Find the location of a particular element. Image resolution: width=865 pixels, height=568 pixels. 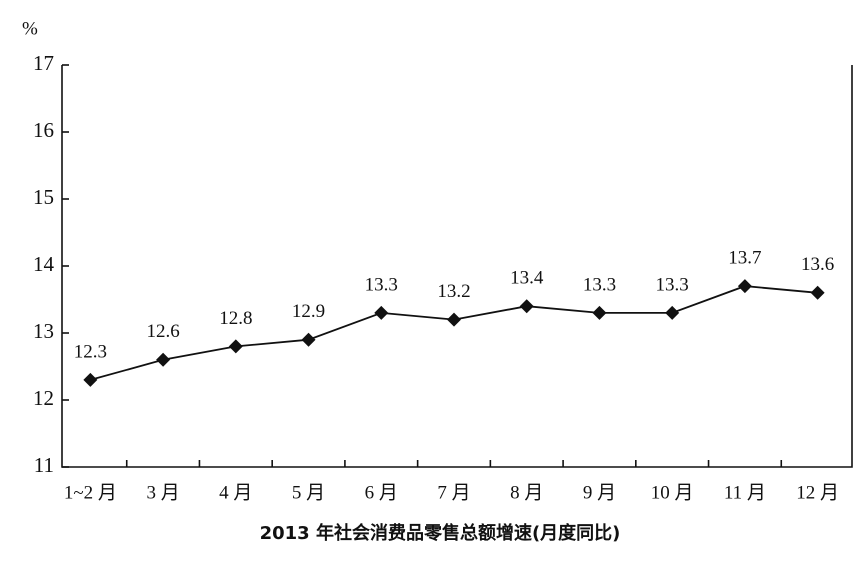

y-axis-label: % is located at coordinates (30, 28).